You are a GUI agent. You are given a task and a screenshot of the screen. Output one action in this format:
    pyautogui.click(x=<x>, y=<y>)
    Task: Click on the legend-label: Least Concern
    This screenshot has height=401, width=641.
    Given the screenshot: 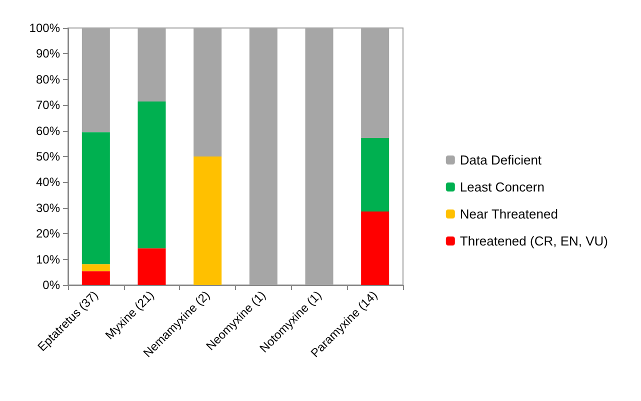 What is the action you would take?
    pyautogui.click(x=502, y=187)
    